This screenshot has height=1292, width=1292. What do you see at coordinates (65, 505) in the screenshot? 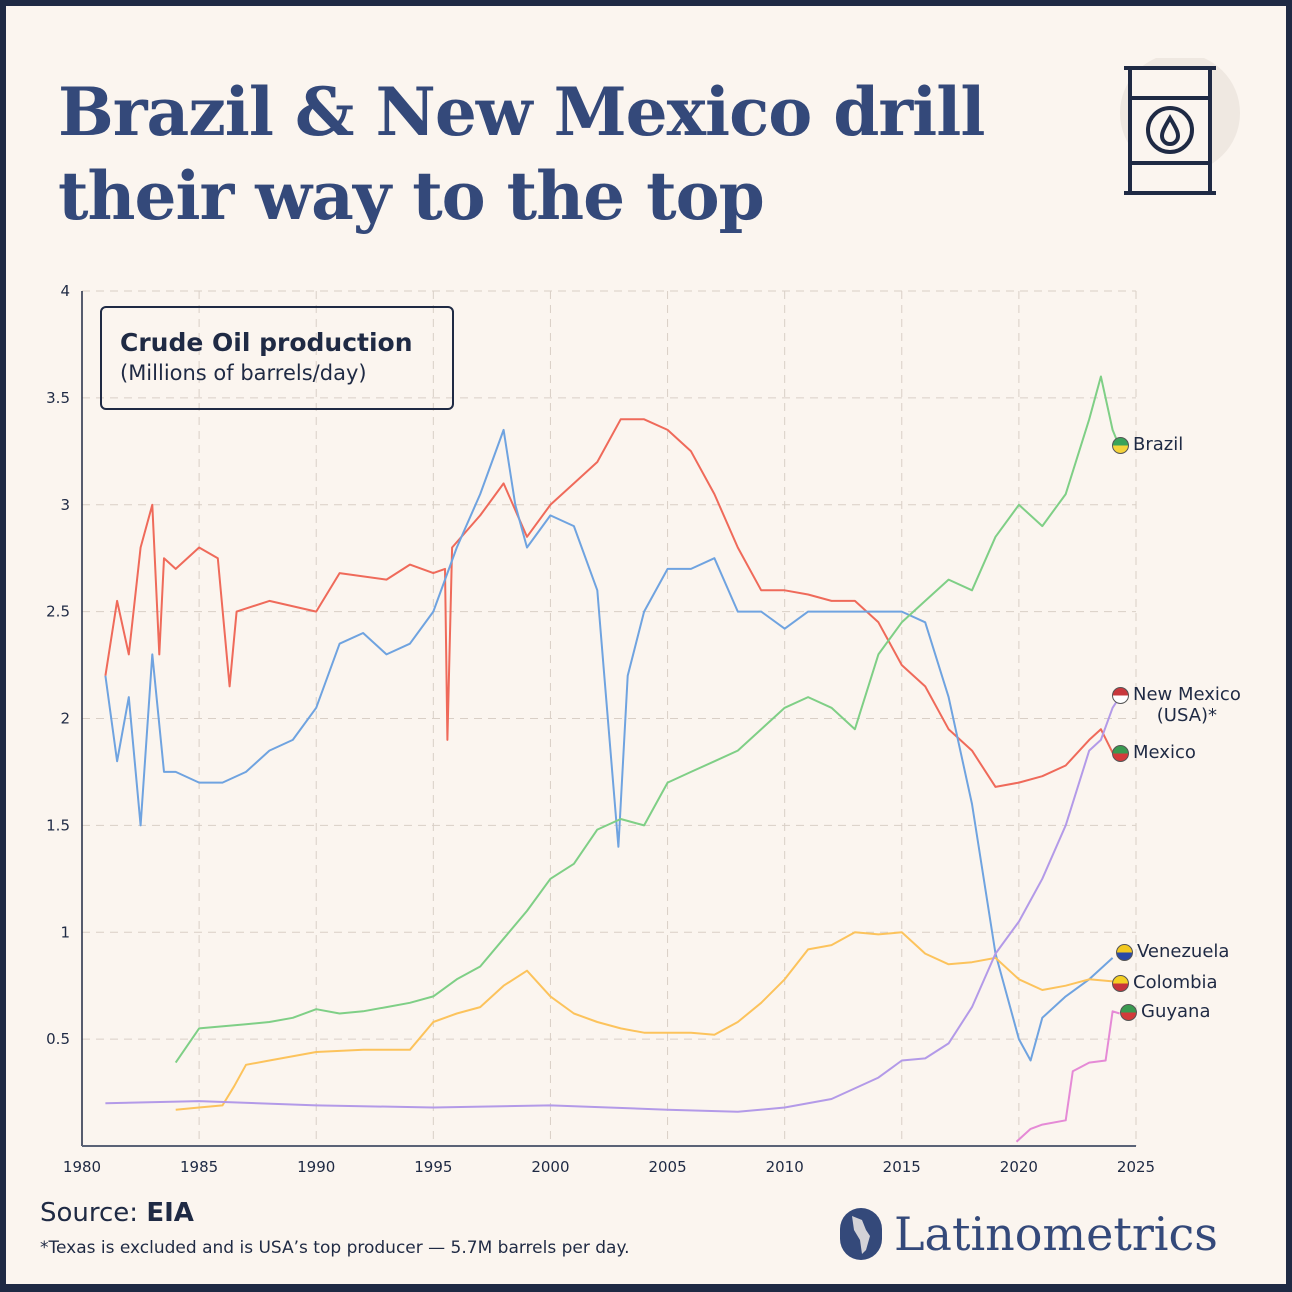
I see `y-tick-label: 3` at bounding box center [65, 505].